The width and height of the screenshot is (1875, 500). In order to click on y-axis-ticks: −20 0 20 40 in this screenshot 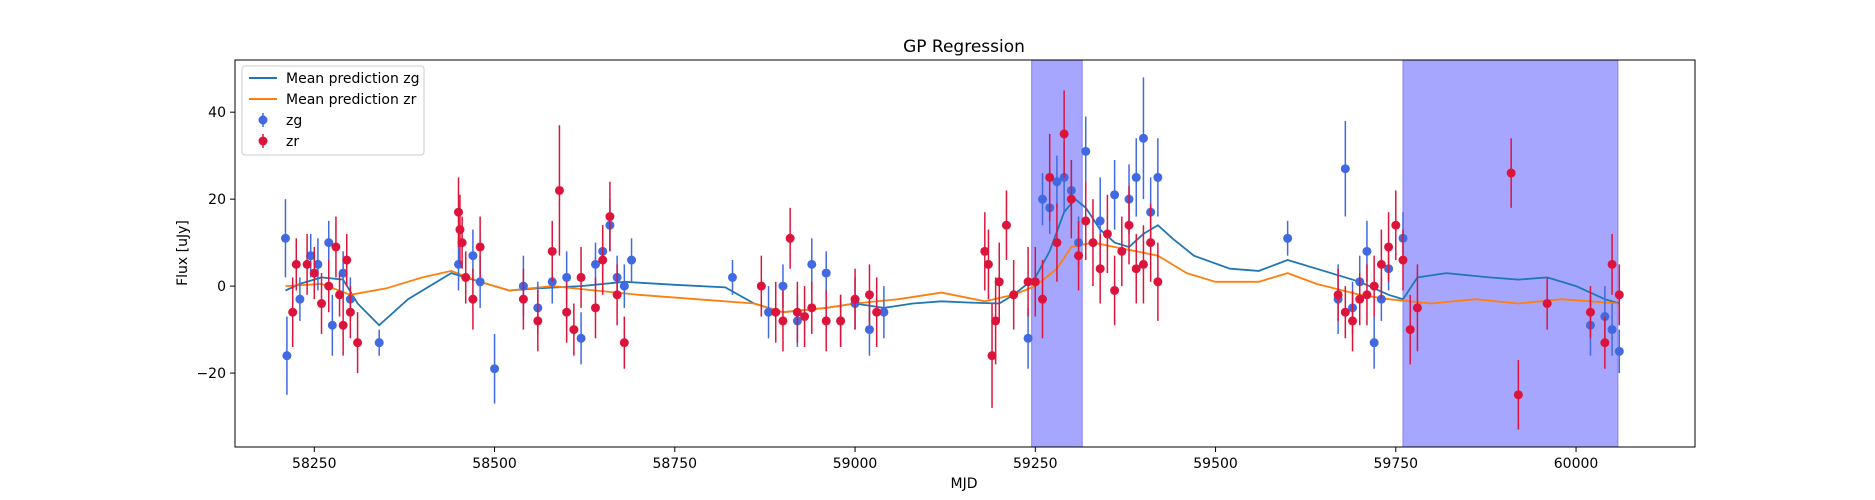, I will do `click(215, 243)`.